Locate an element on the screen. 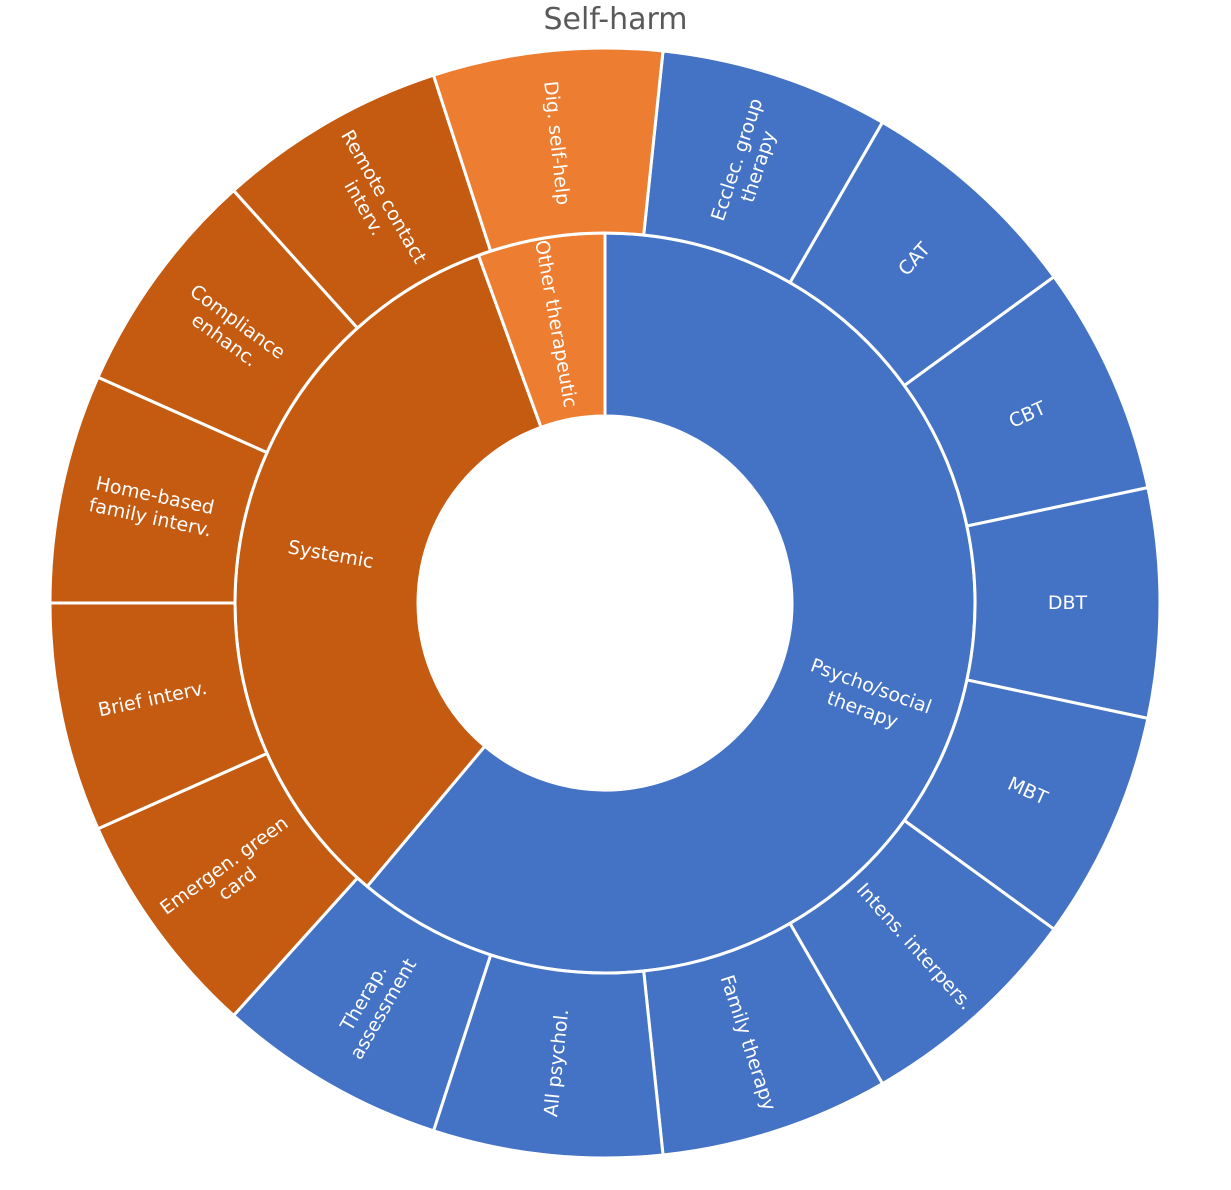 This screenshot has width=1231, height=1190. outer-segment-dig-self-help is located at coordinates (548, 149).